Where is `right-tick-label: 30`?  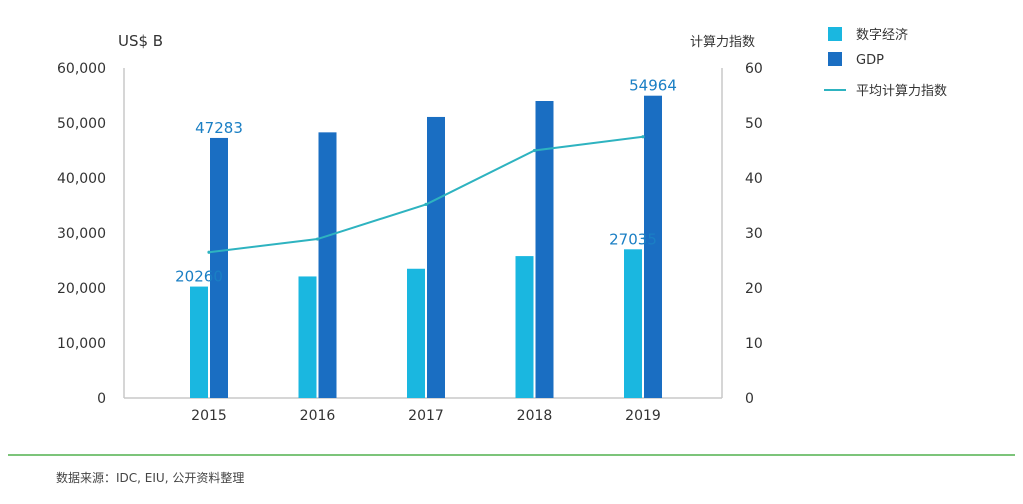
right-tick-label: 30 is located at coordinates (754, 234).